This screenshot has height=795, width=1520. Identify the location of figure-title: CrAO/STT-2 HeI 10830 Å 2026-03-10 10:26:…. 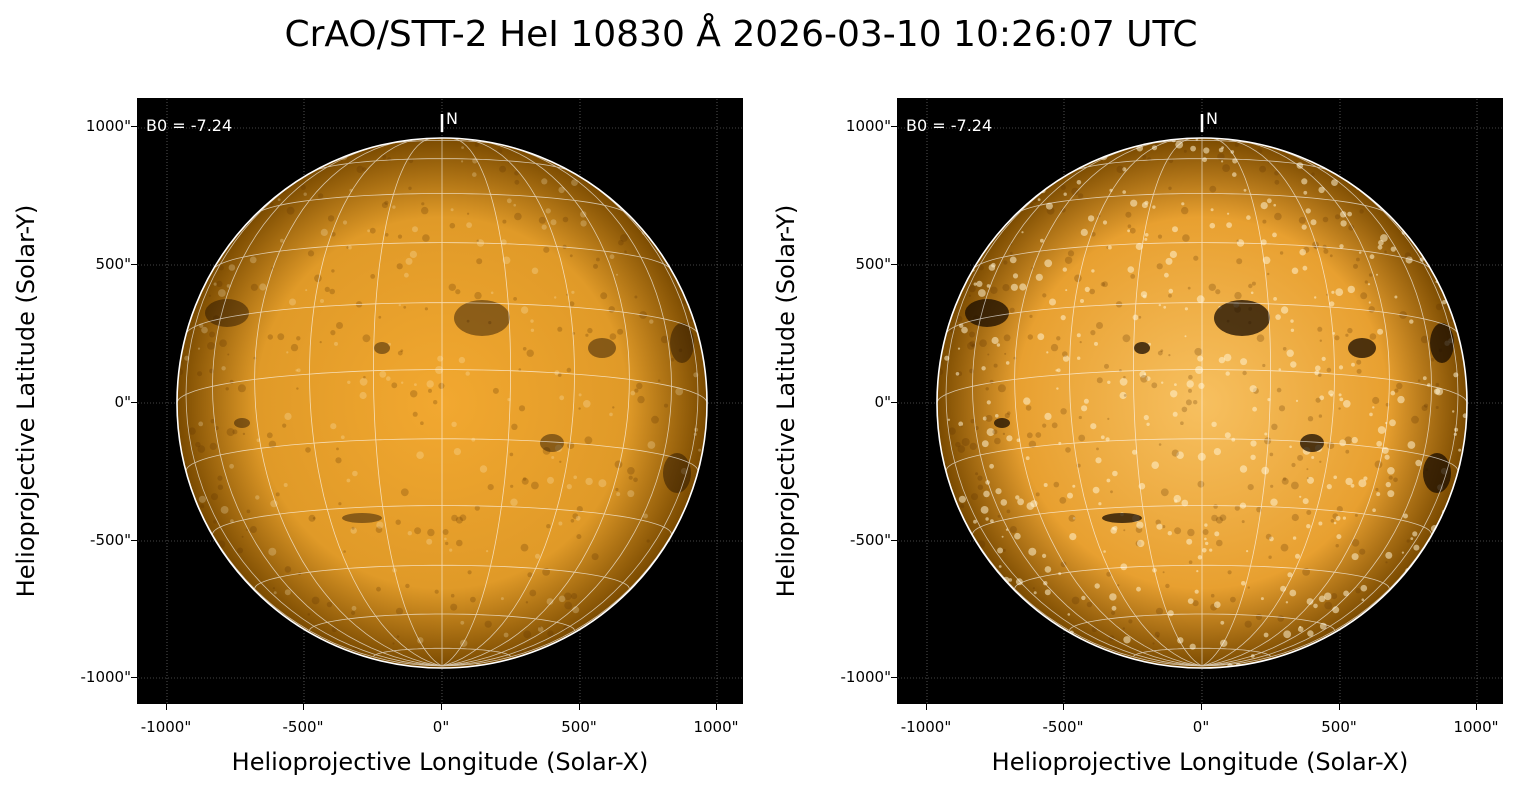
(741, 34).